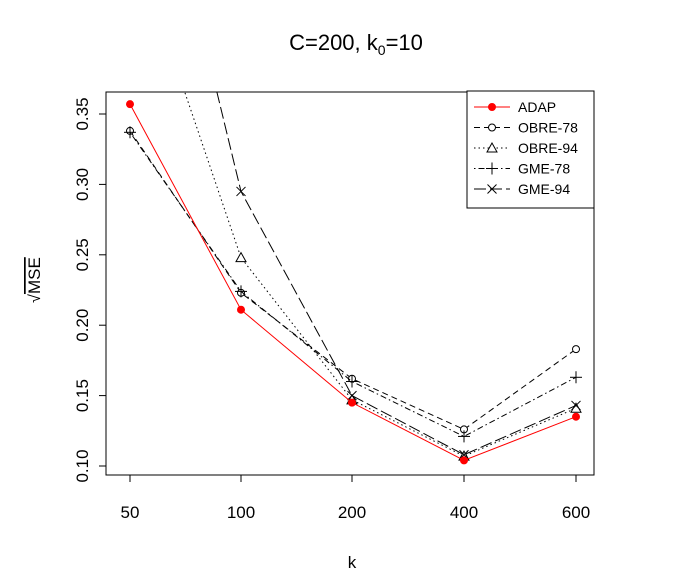 This screenshot has height=586, width=681. I want to click on chart-title: C=200, k0=10, so click(356, 44).